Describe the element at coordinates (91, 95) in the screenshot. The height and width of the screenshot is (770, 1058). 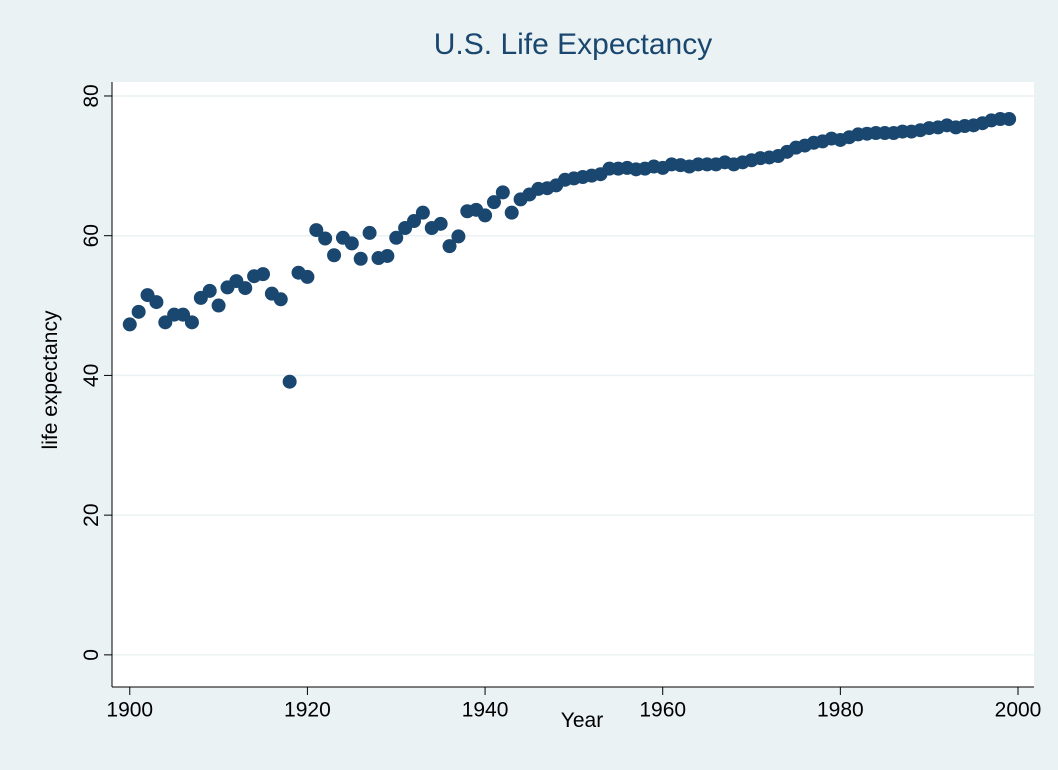
I see `y-tick-label: 80` at that location.